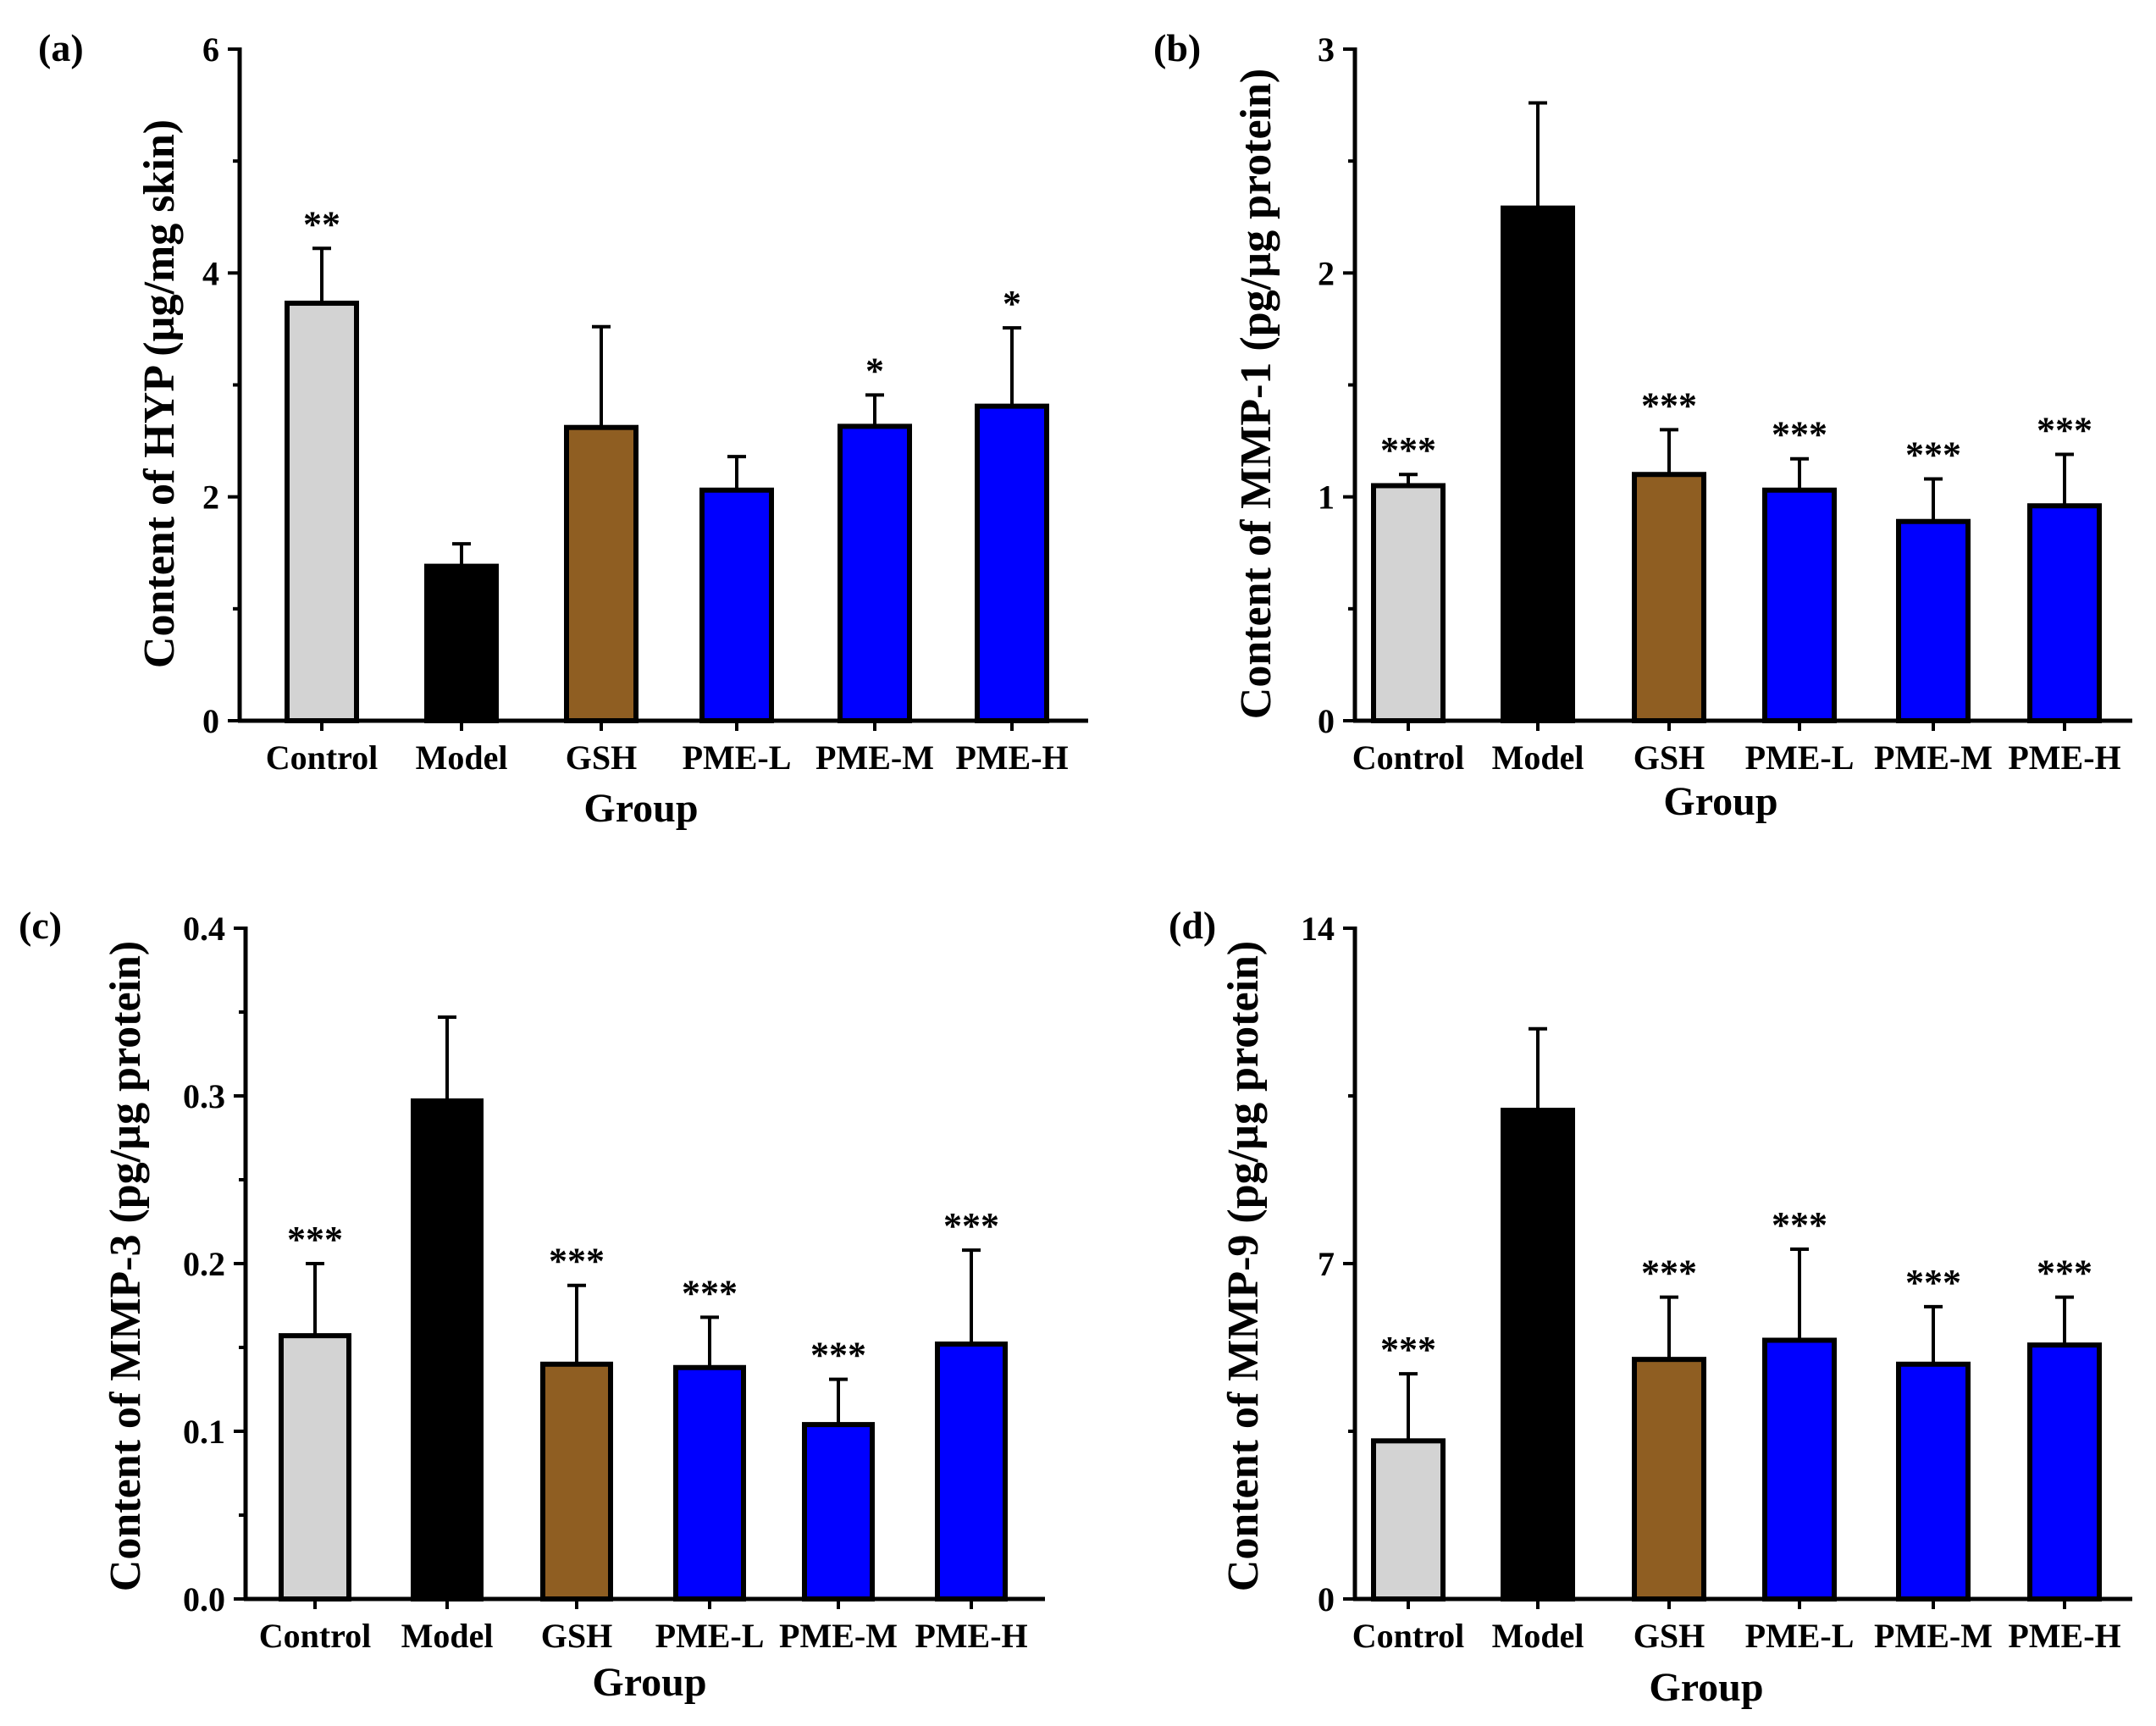 The image size is (2156, 1726). I want to click on y-tick-label: 0.2, so click(204, 1264).